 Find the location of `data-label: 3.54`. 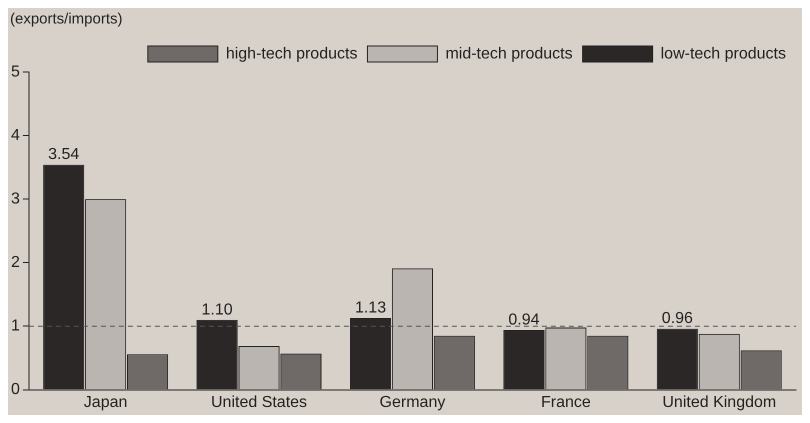

data-label: 3.54 is located at coordinates (64, 155).